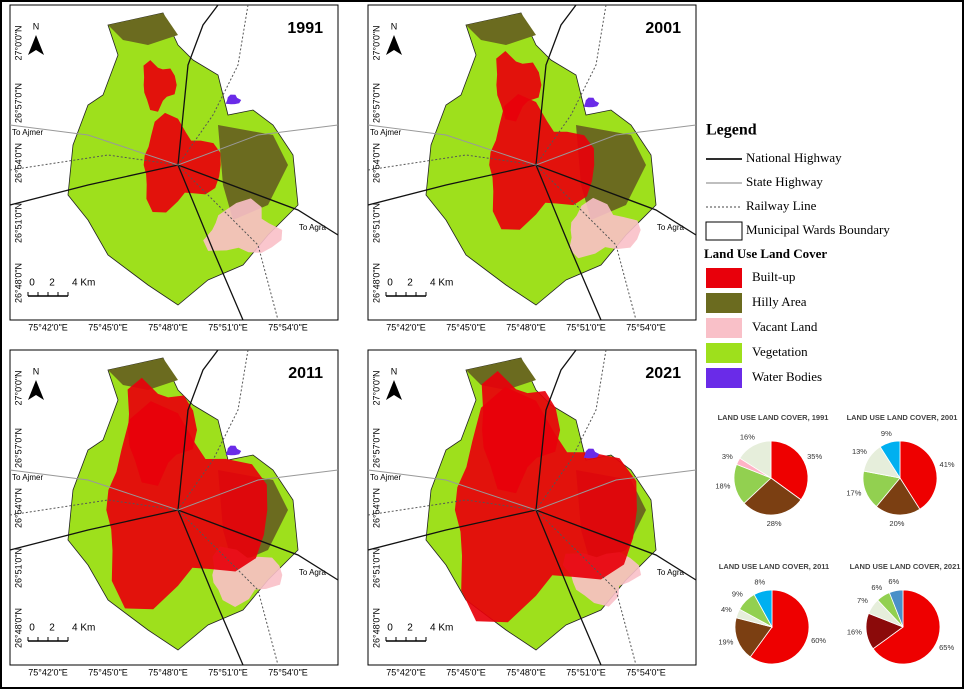 Image resolution: width=964 pixels, height=689 pixels. Describe the element at coordinates (305, 28) in the screenshot. I see `year-label: 1991` at that location.